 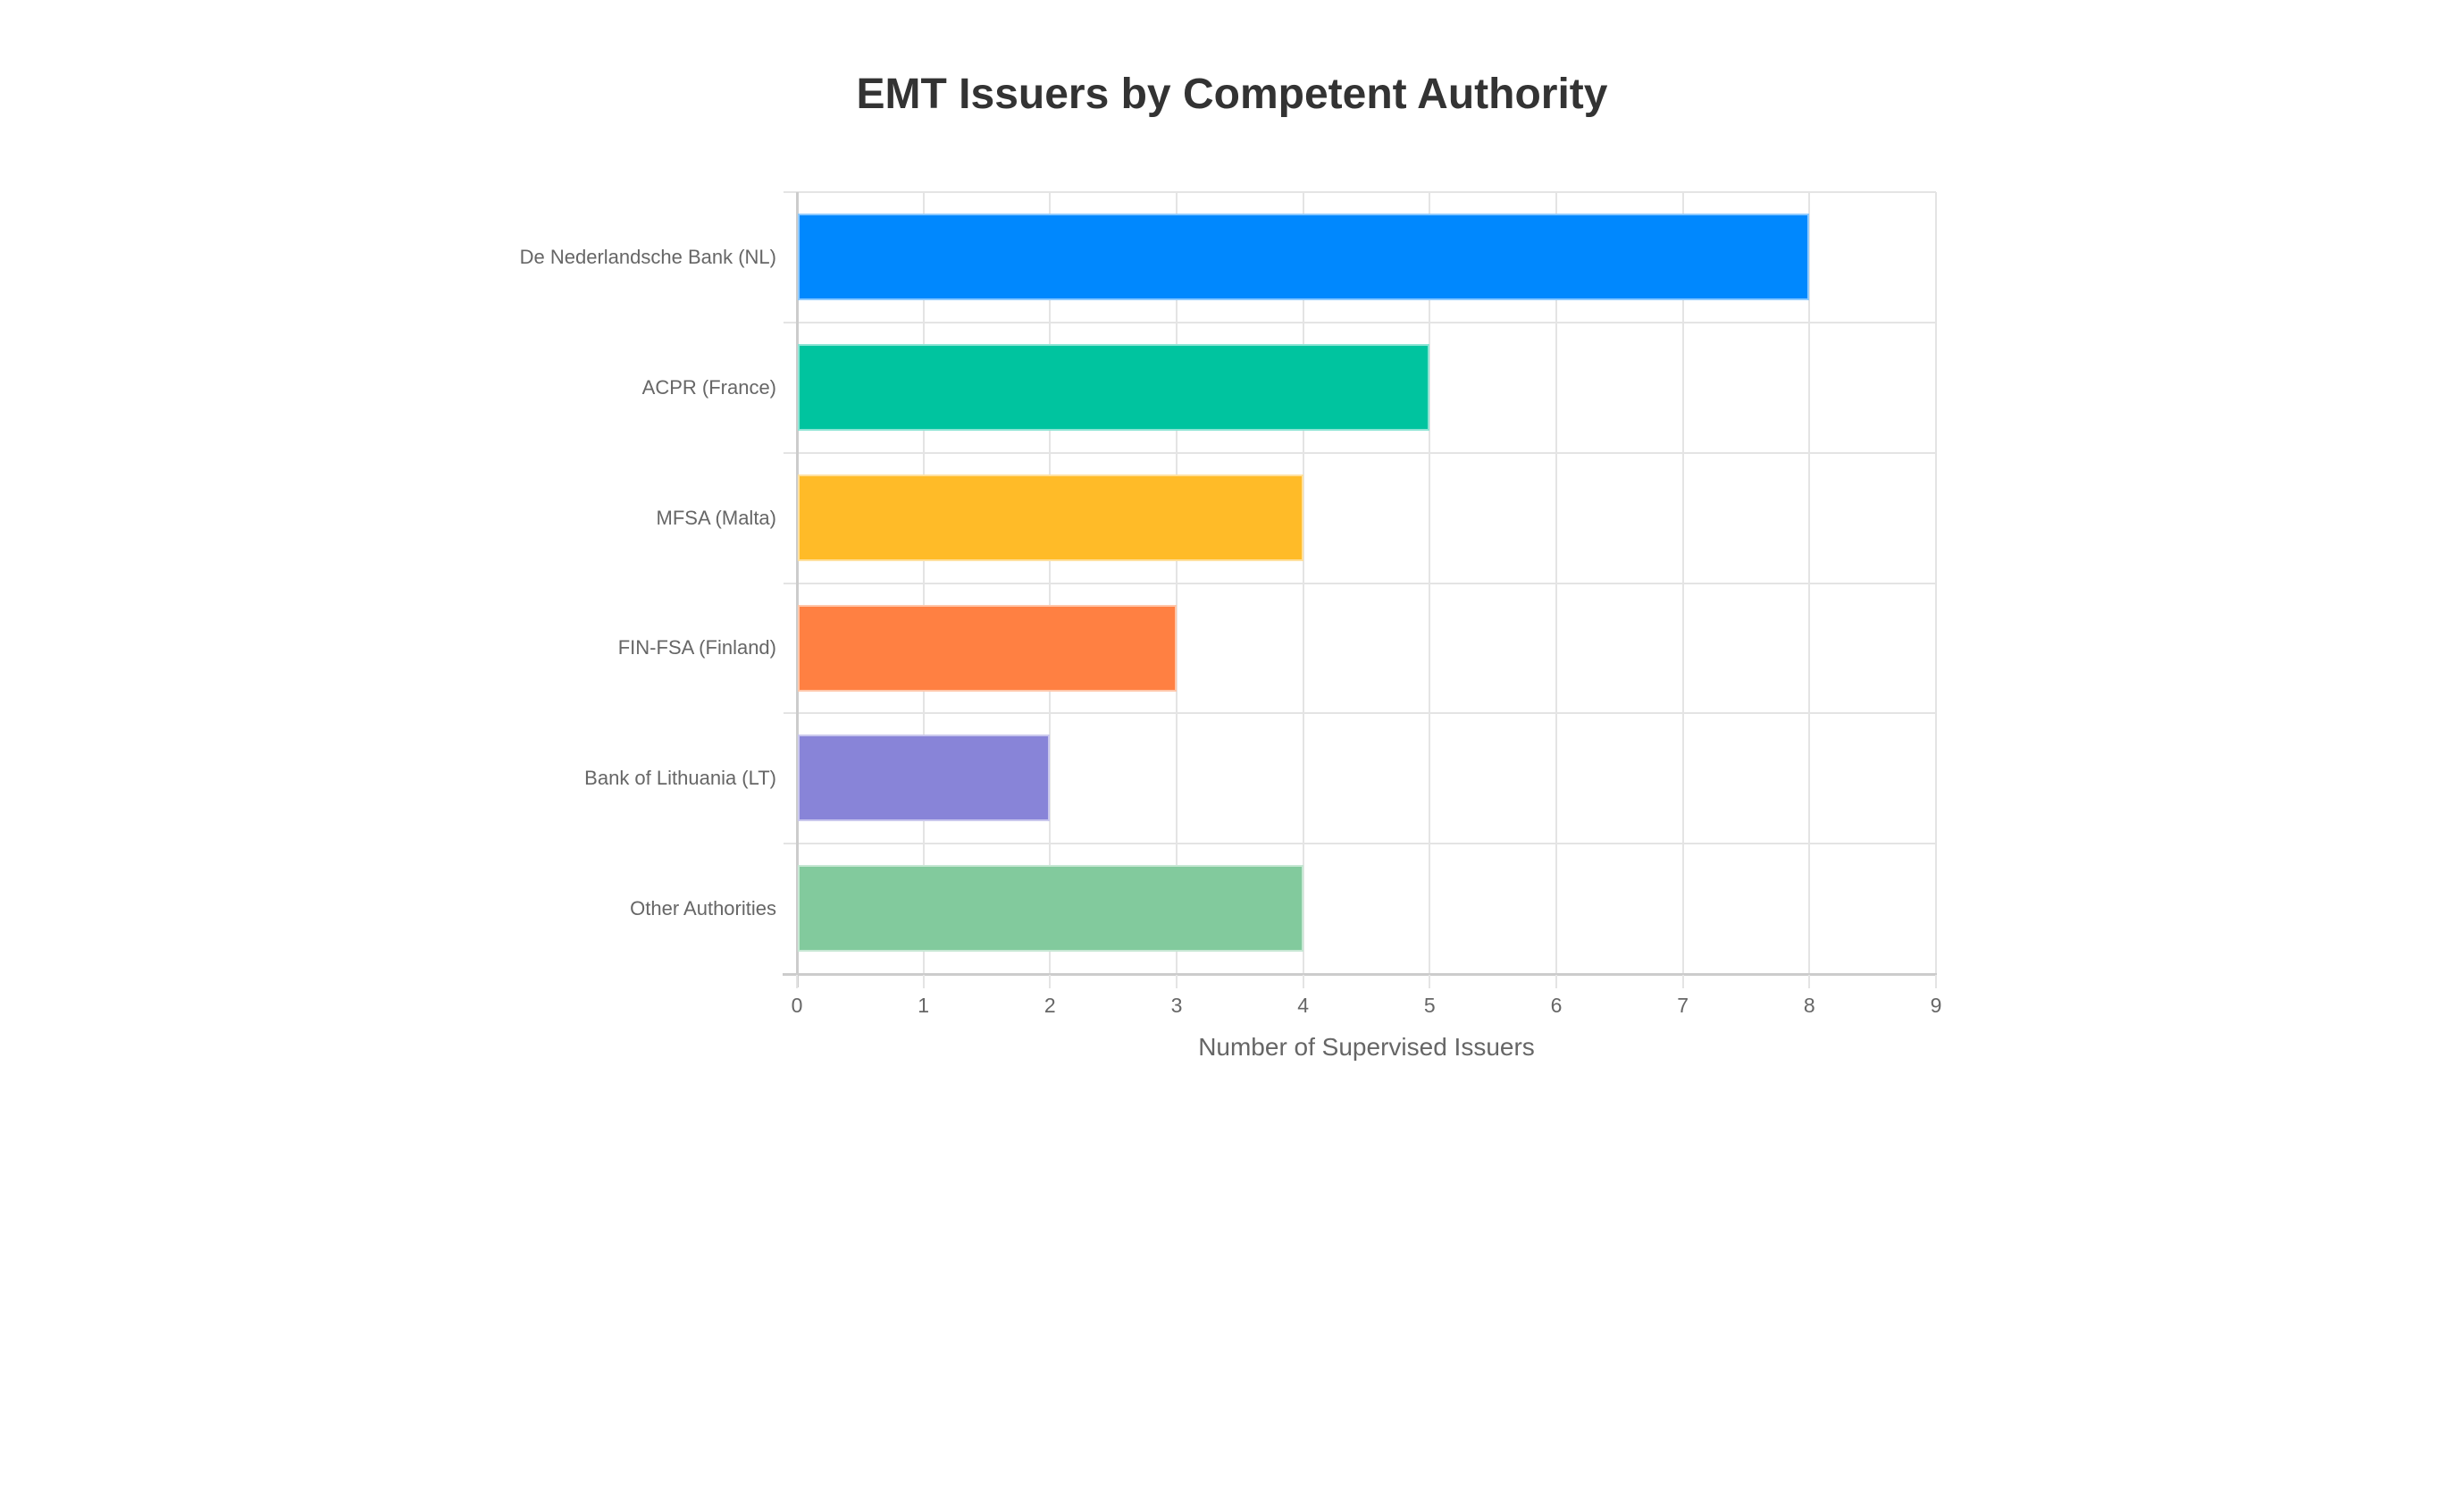 I want to click on x-tick-label: 5, so click(x=1429, y=1006).